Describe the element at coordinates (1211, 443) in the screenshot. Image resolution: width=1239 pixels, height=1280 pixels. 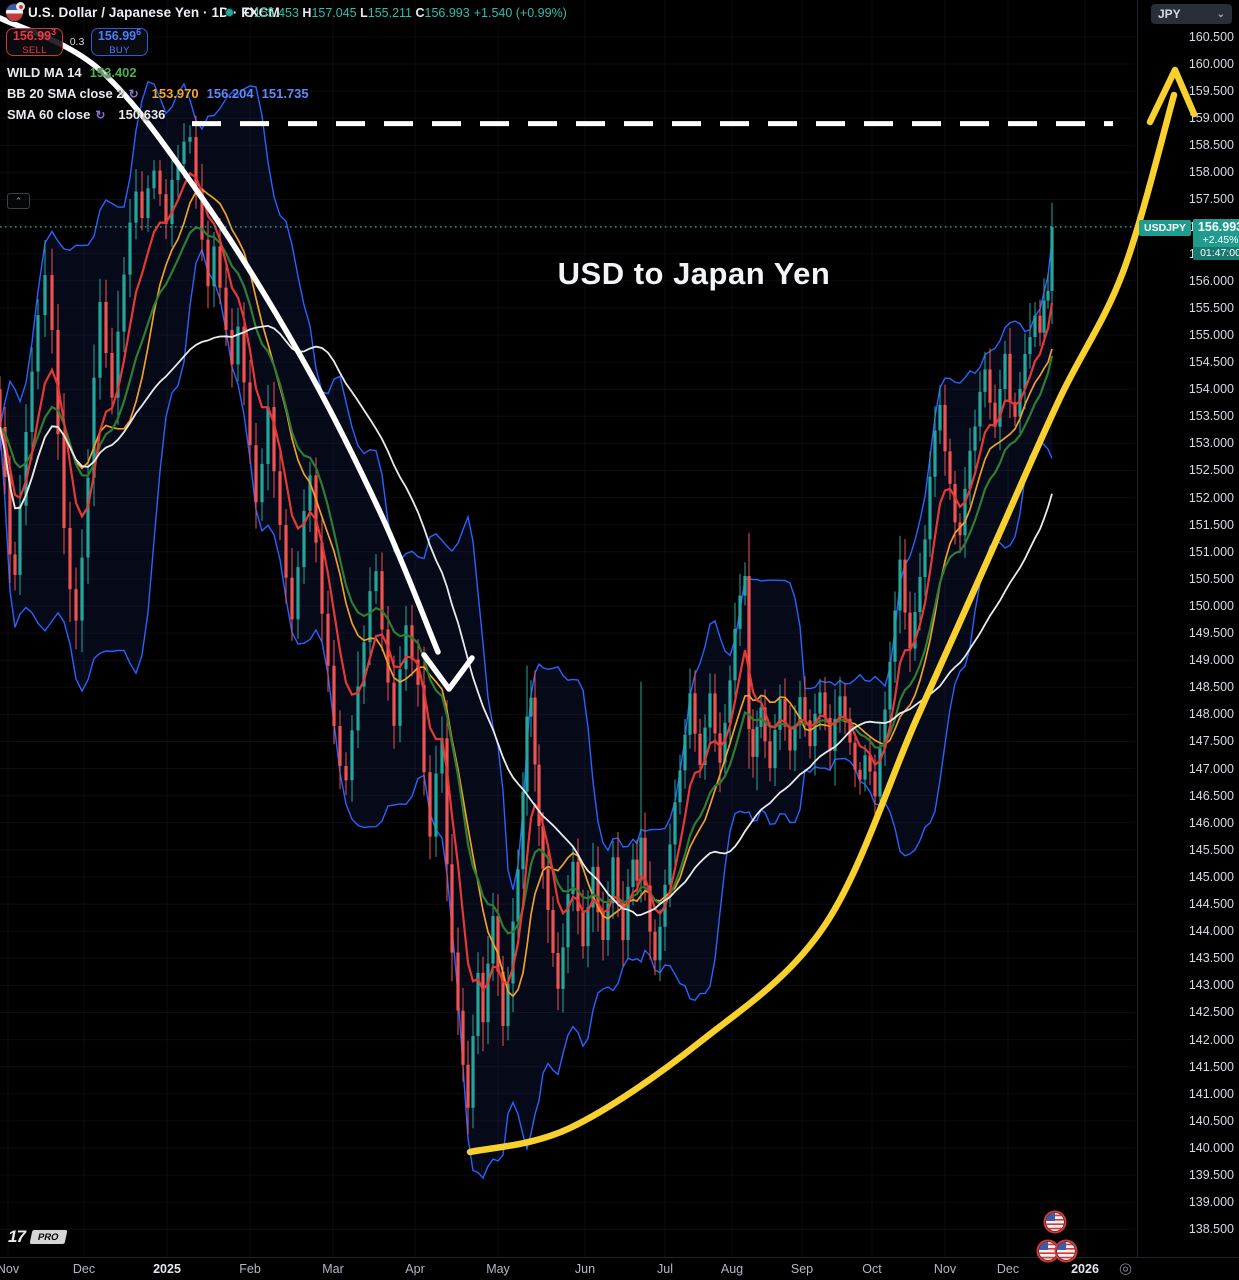
I see `price-tick-label: 153.000` at that location.